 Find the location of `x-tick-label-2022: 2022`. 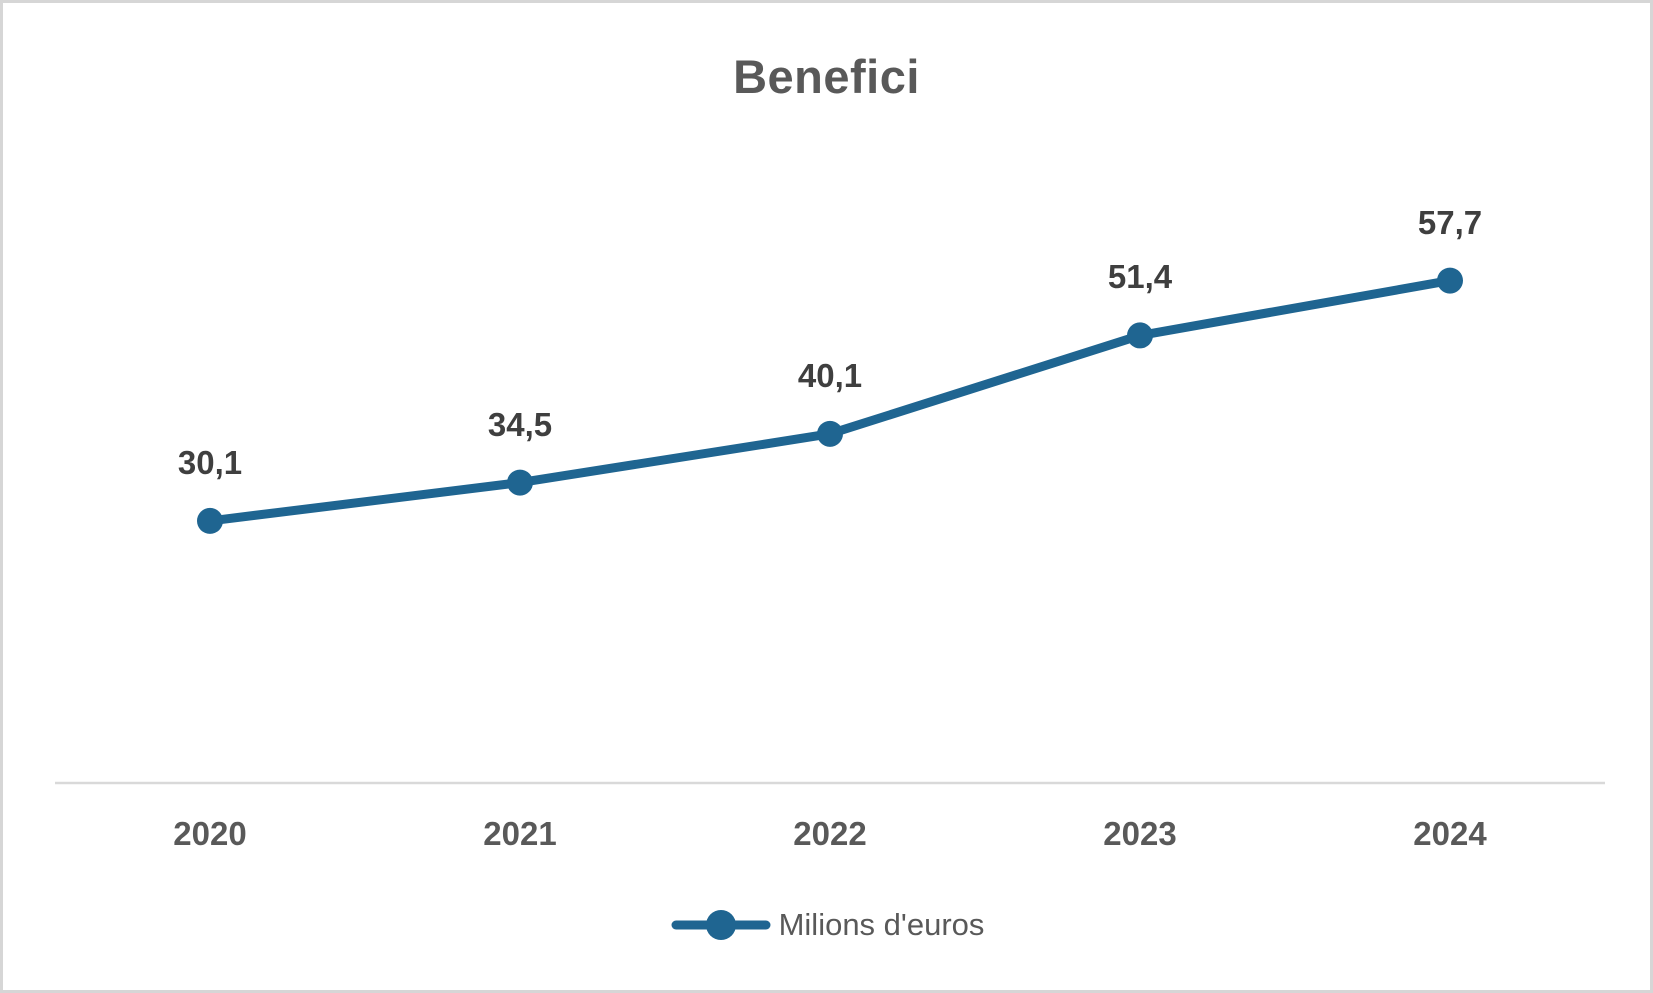

x-tick-label-2022: 2022 is located at coordinates (830, 833).